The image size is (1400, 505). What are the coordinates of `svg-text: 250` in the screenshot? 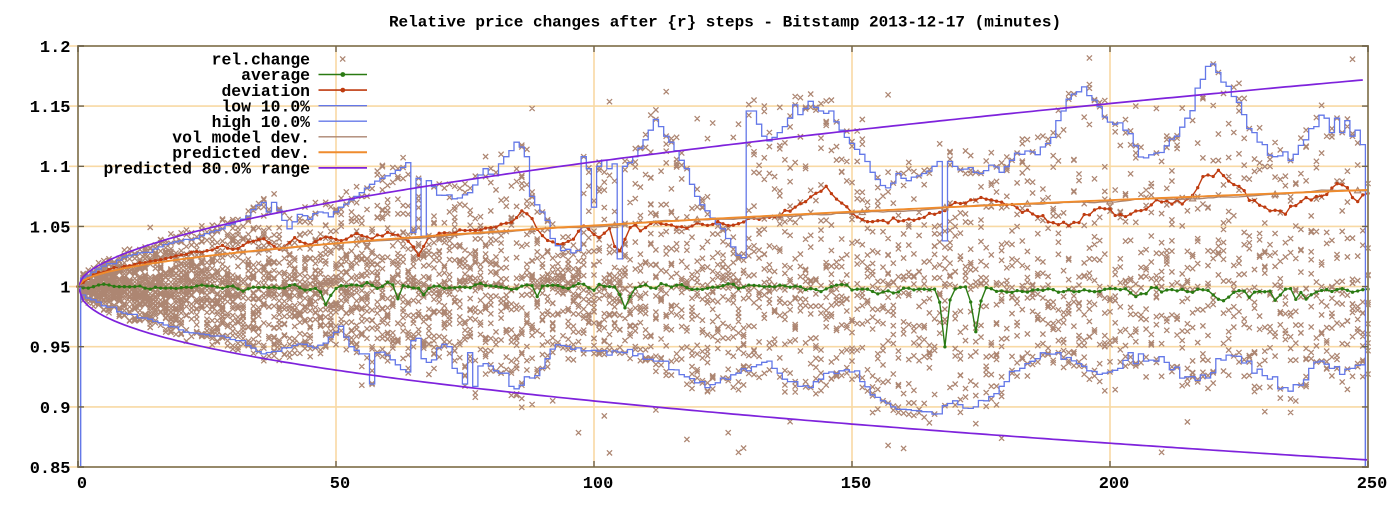 It's located at (1372, 484).